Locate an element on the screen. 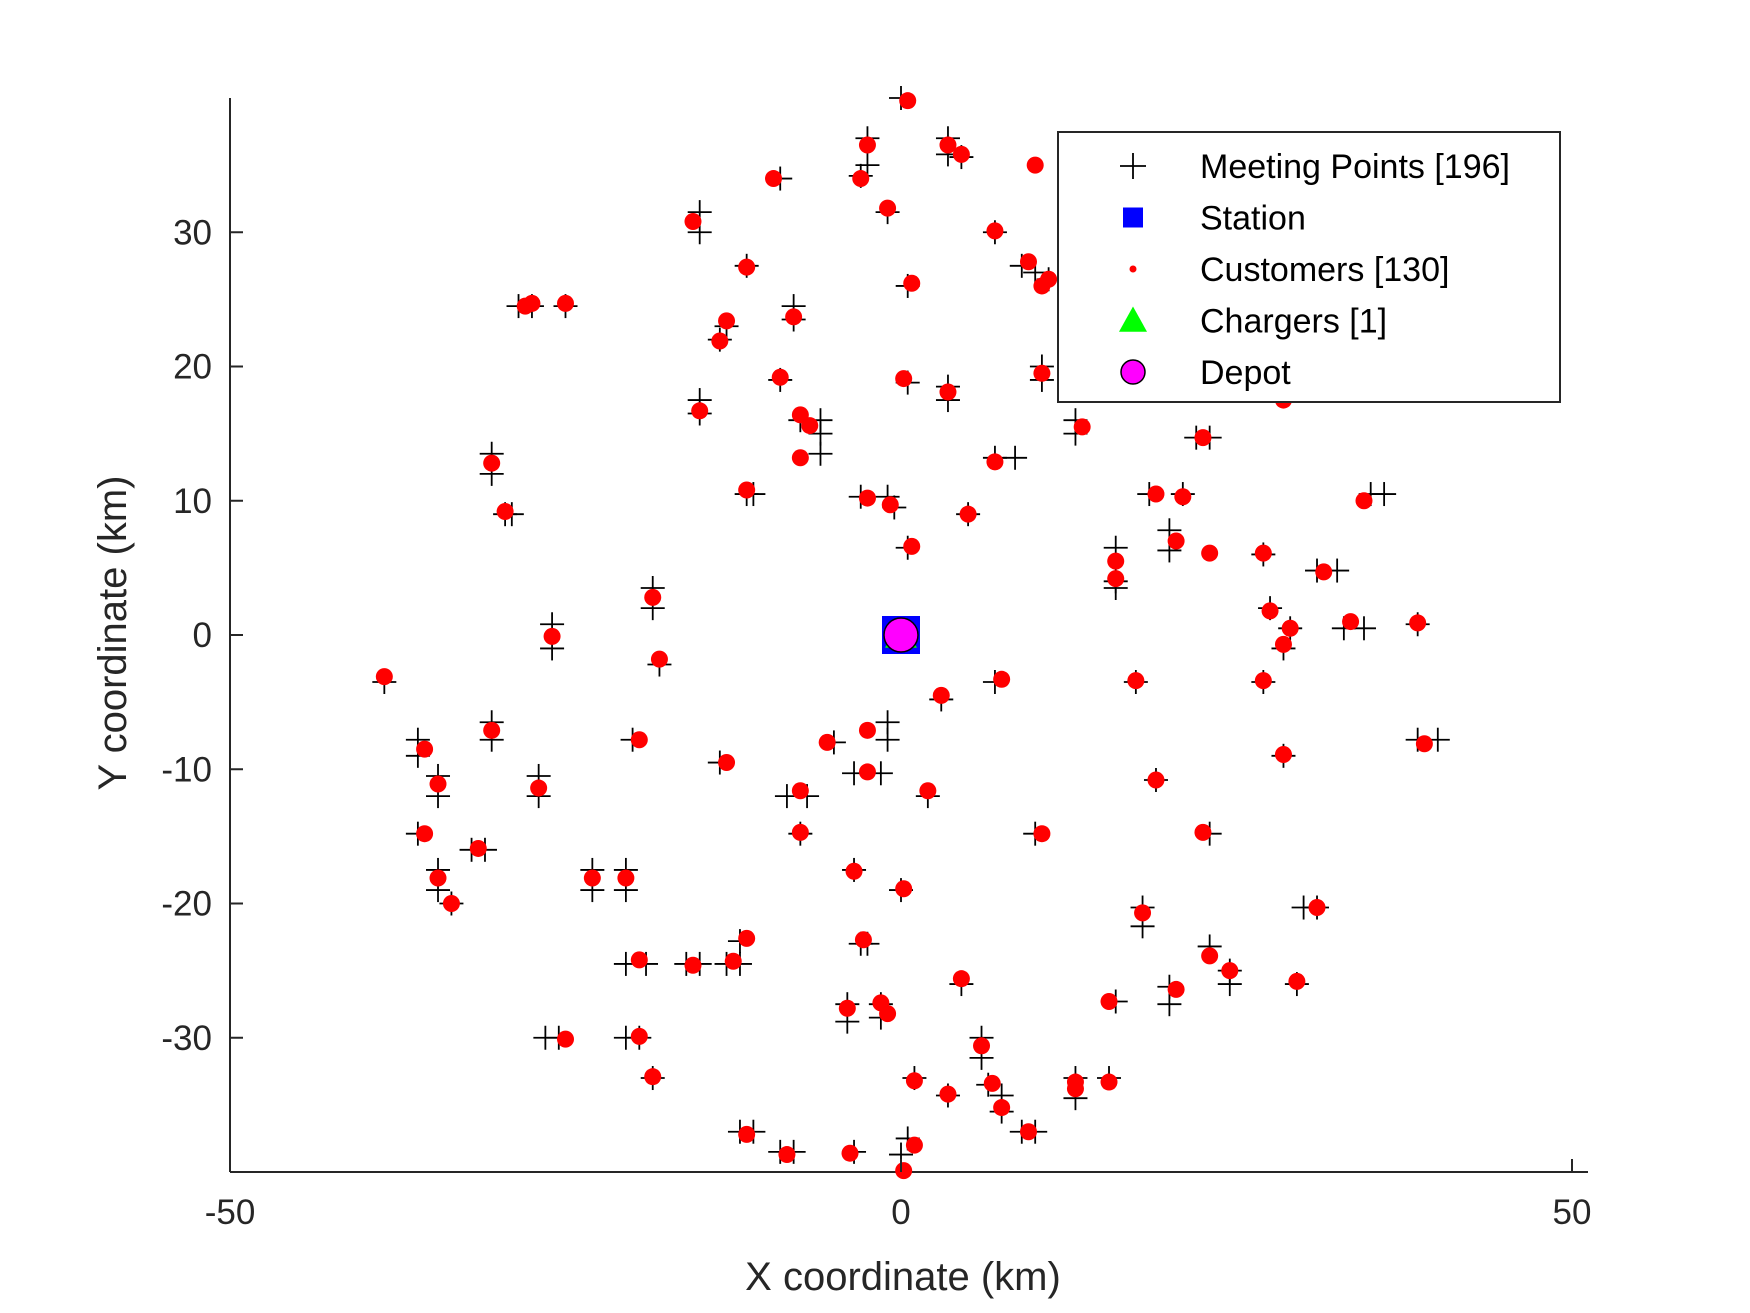  x-tick-label: 0 is located at coordinates (900, 1212).